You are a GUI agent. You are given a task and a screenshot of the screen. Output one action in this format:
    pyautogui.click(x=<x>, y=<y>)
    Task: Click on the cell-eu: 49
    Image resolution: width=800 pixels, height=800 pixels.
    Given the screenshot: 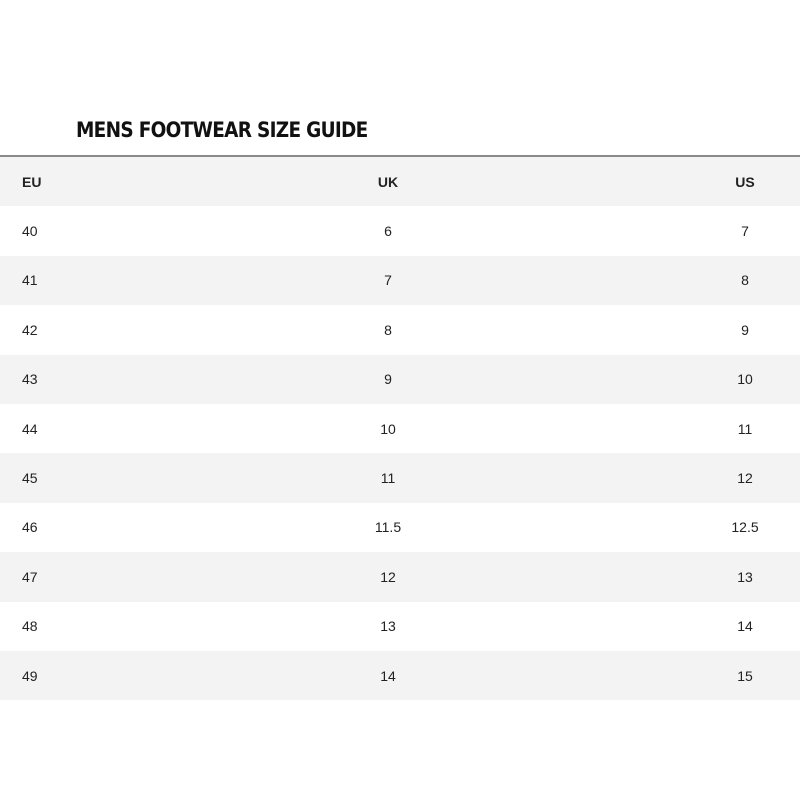 What is the action you would take?
    pyautogui.click(x=30, y=675)
    